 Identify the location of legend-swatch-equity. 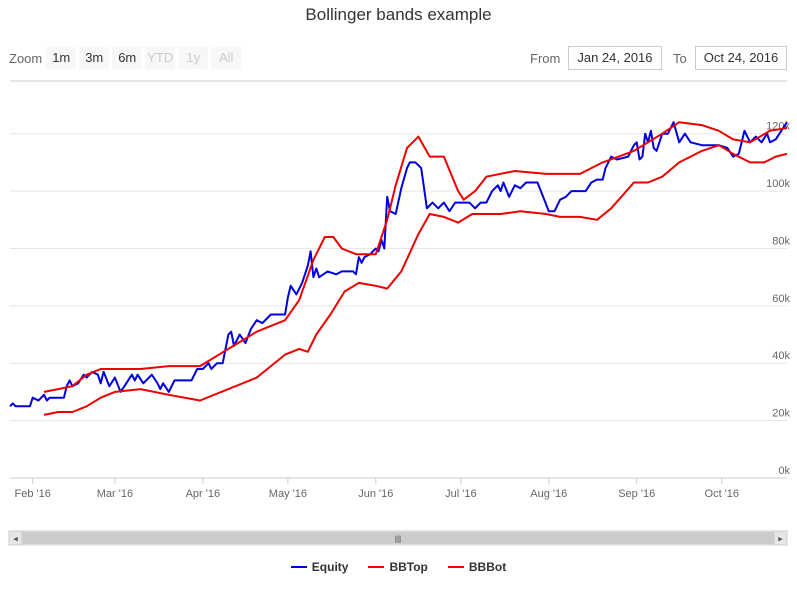
(298, 567).